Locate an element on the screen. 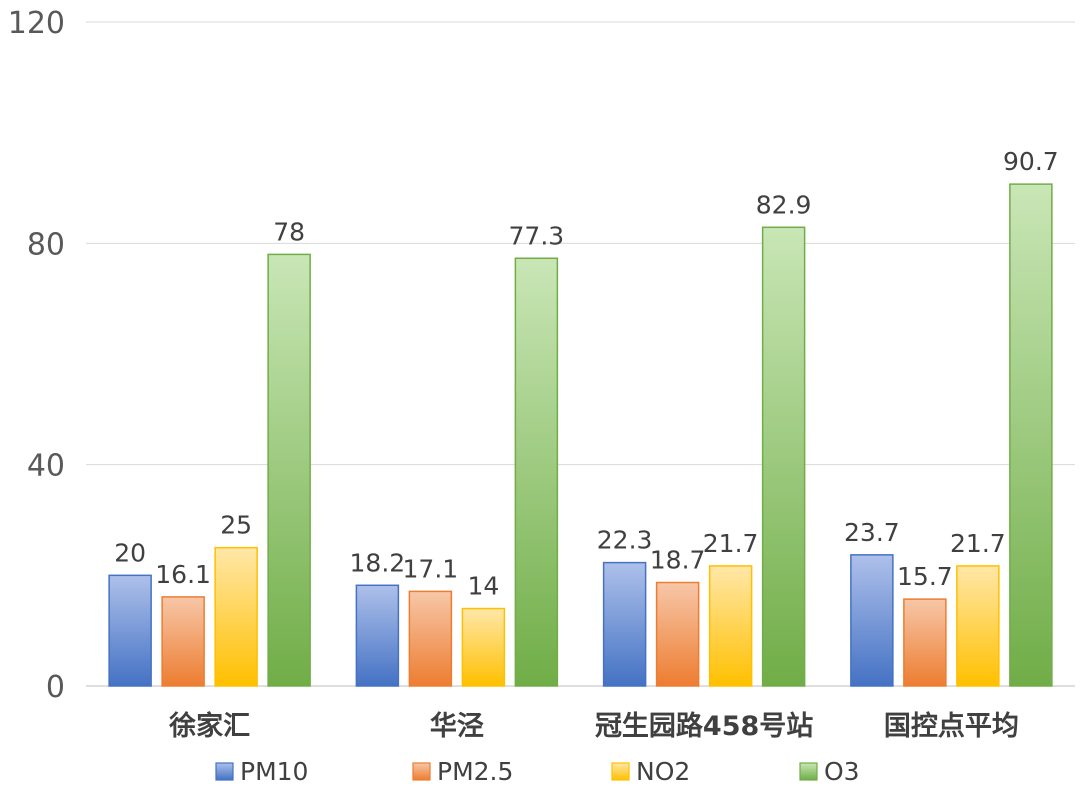 Image resolution: width=1080 pixels, height=806 pixels. data-label: 18.2 is located at coordinates (378, 562).